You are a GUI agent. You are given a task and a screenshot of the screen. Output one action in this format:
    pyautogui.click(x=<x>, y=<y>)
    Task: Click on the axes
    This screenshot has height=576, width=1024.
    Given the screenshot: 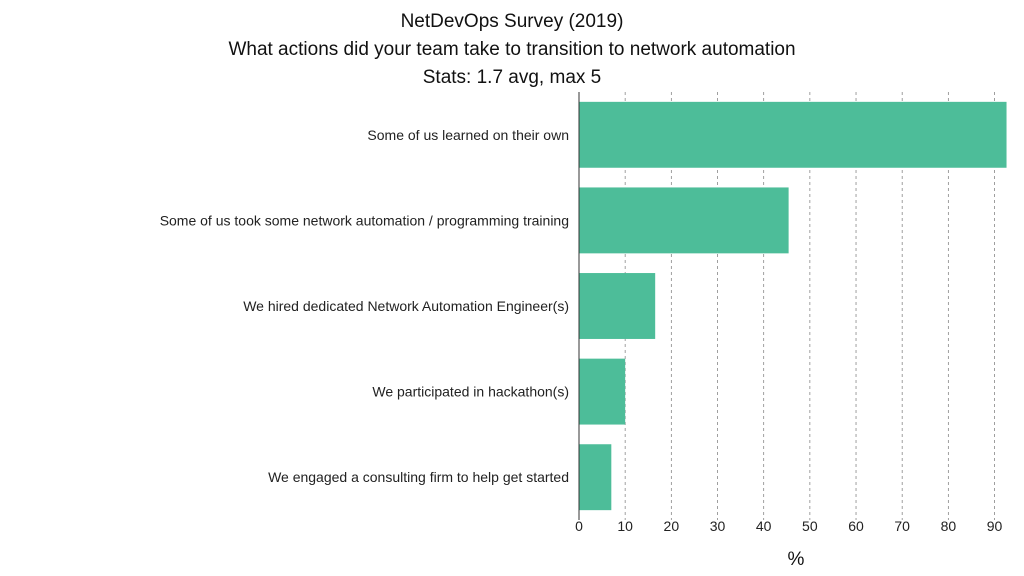 What is the action you would take?
    pyautogui.click(x=579, y=306)
    